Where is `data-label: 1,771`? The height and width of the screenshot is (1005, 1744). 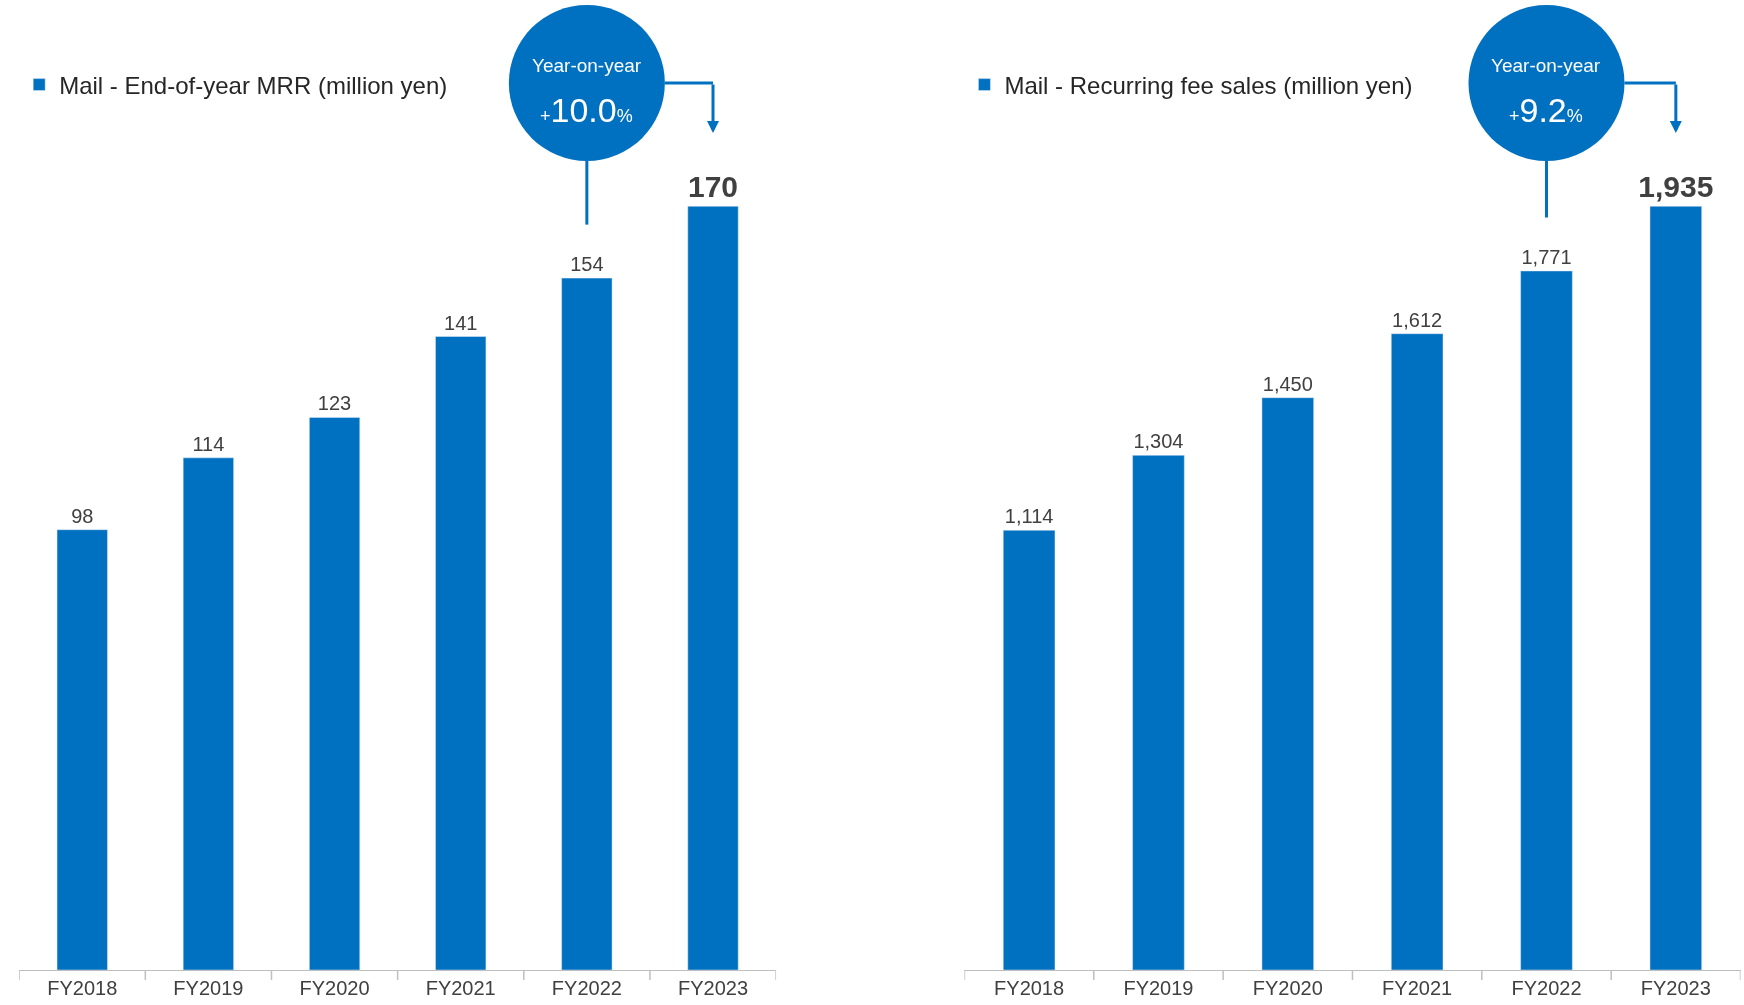
data-label: 1,771 is located at coordinates (1546, 256).